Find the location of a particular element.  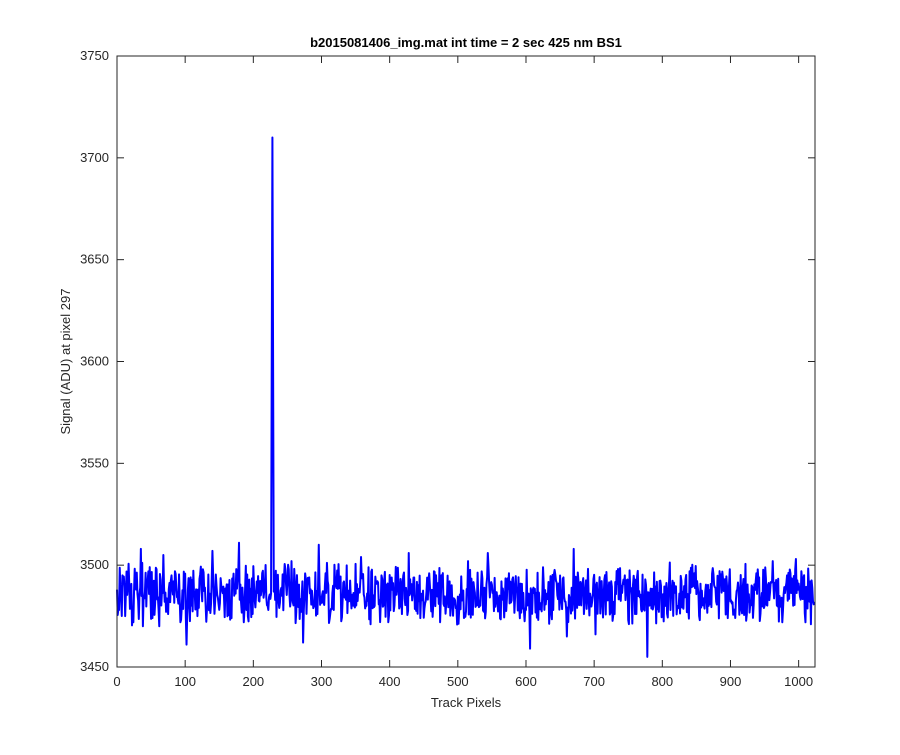

y-tick-label: 3700 is located at coordinates (94, 157).